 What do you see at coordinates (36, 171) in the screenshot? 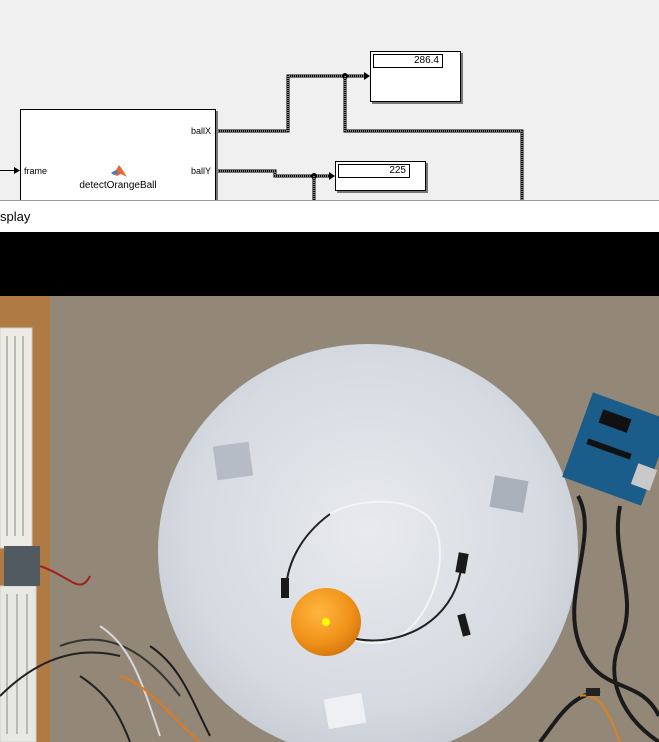
I see `frame-input-port: frame` at bounding box center [36, 171].